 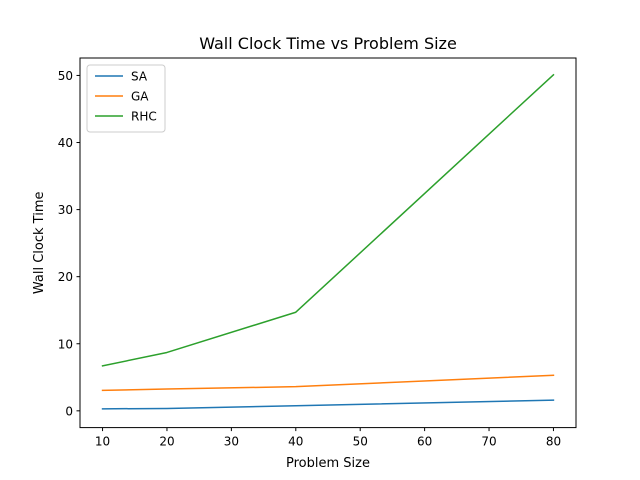 I want to click on x-tick-label: 70, so click(x=488, y=442).